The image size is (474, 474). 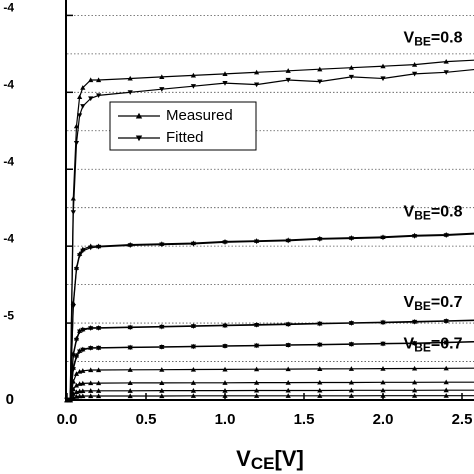 What do you see at coordinates (288, 458) in the screenshot?
I see `x-axis-label-tail: [V]` at bounding box center [288, 458].